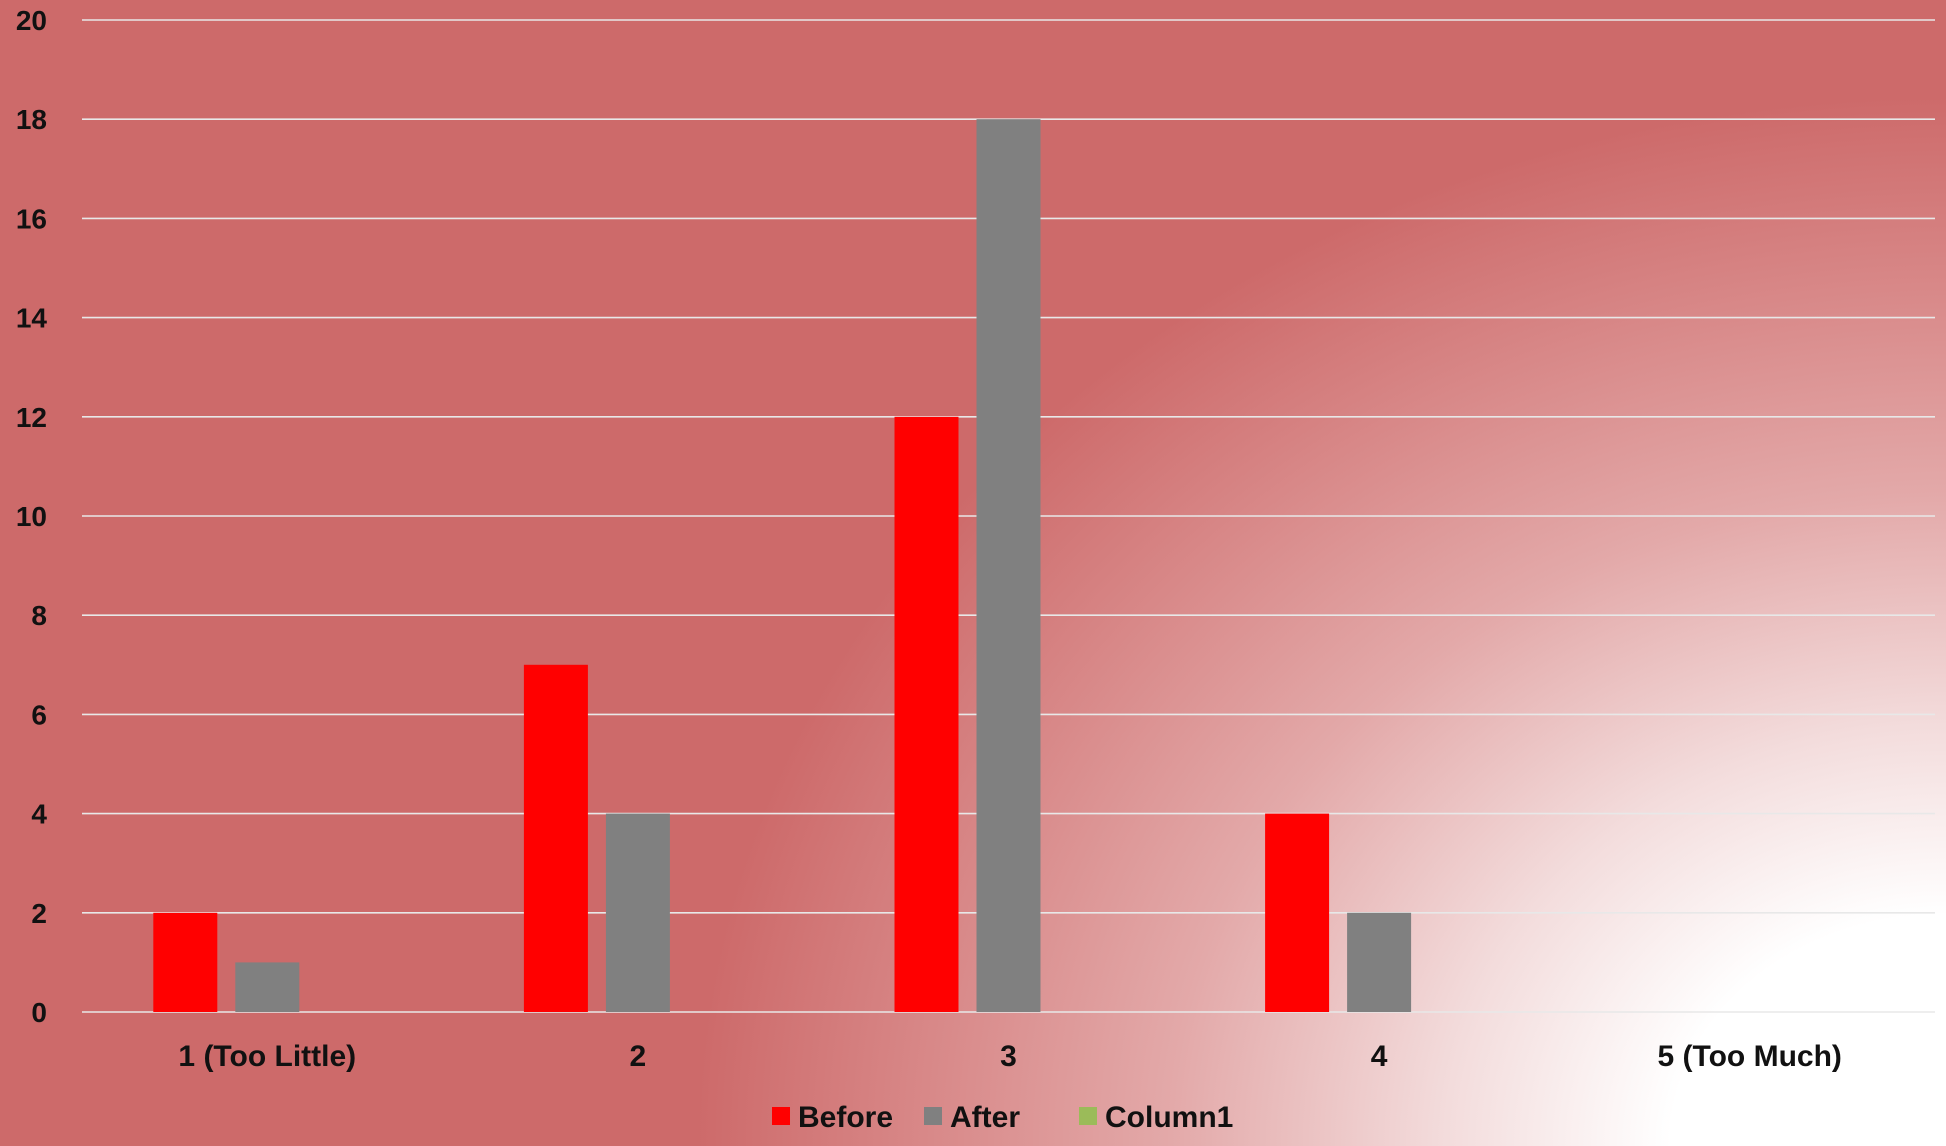 This screenshot has height=1146, width=1946. What do you see at coordinates (39, 714) in the screenshot?
I see `y-tick-label: 6` at bounding box center [39, 714].